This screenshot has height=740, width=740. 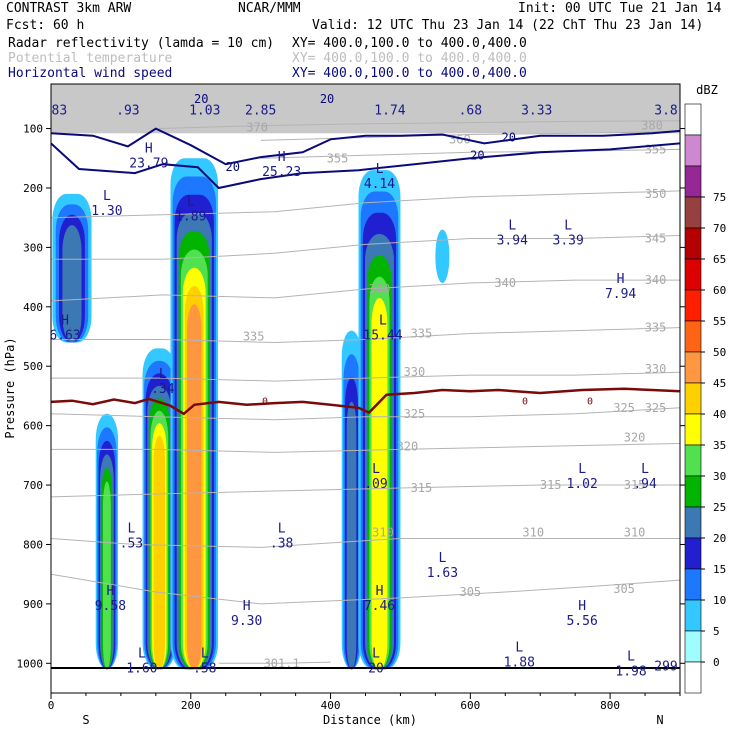 I want to click on extremum-marker: H23.79, so click(x=148, y=156).